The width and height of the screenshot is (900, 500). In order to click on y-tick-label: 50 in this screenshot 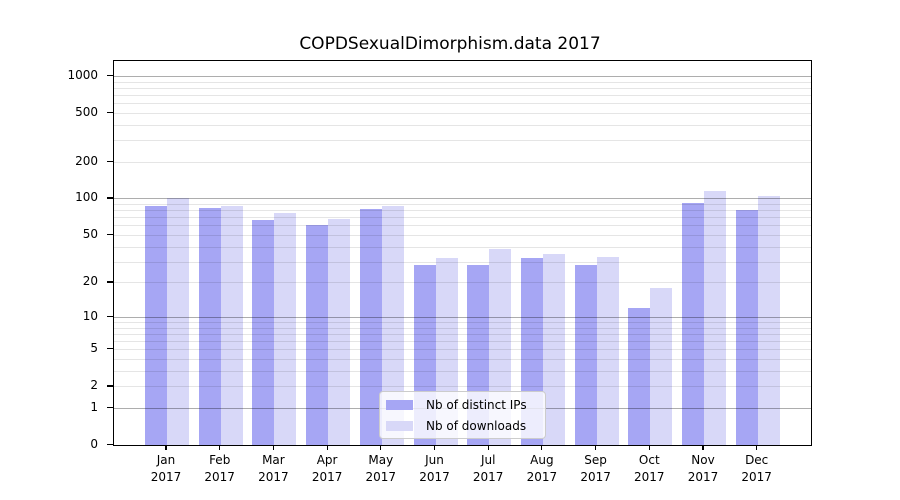, I will do `click(90, 233)`.